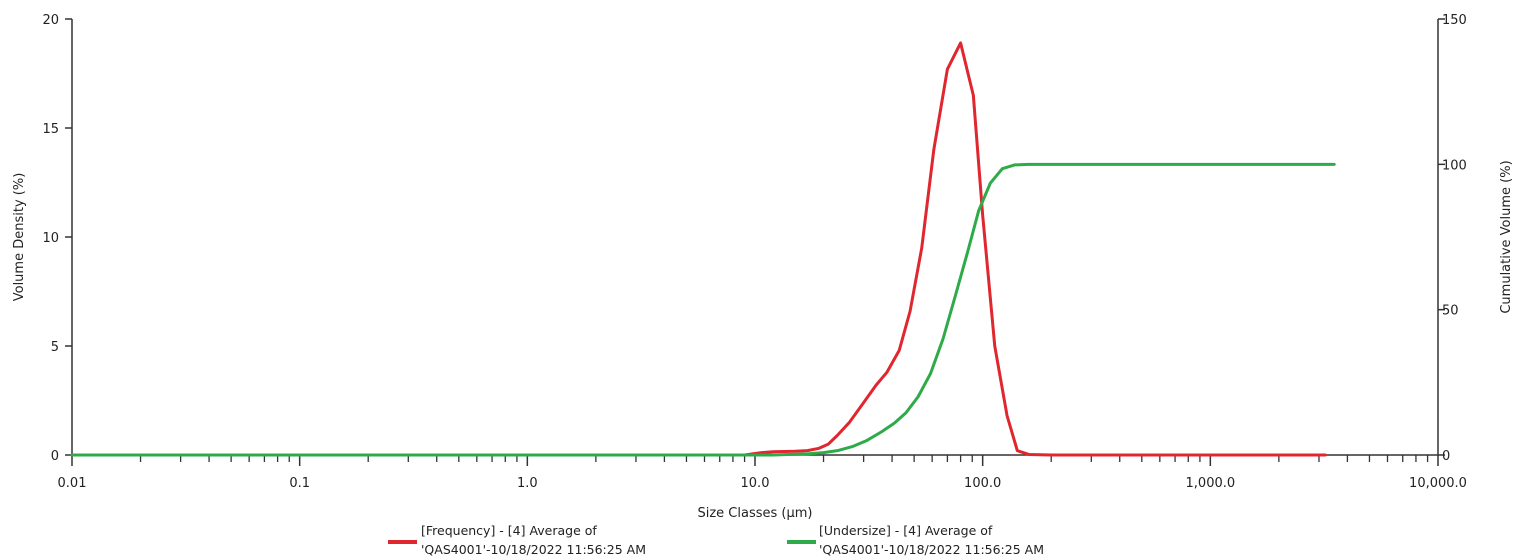 The width and height of the screenshot is (1515, 560). Describe the element at coordinates (527, 483) in the screenshot. I see `x-tick-label: 1.0` at that location.